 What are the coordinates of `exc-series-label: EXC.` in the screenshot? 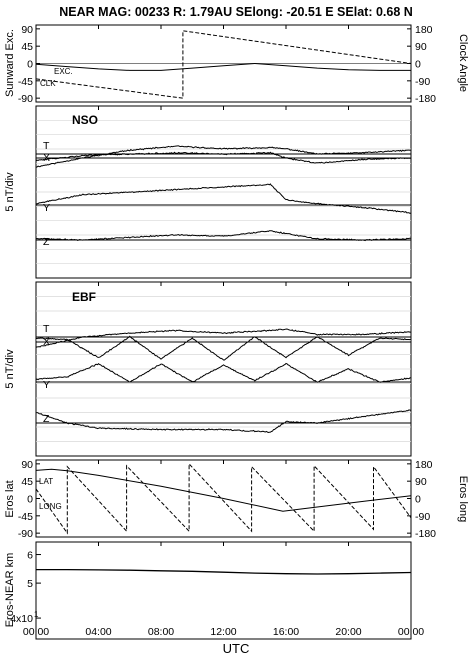 It's located at (63, 71).